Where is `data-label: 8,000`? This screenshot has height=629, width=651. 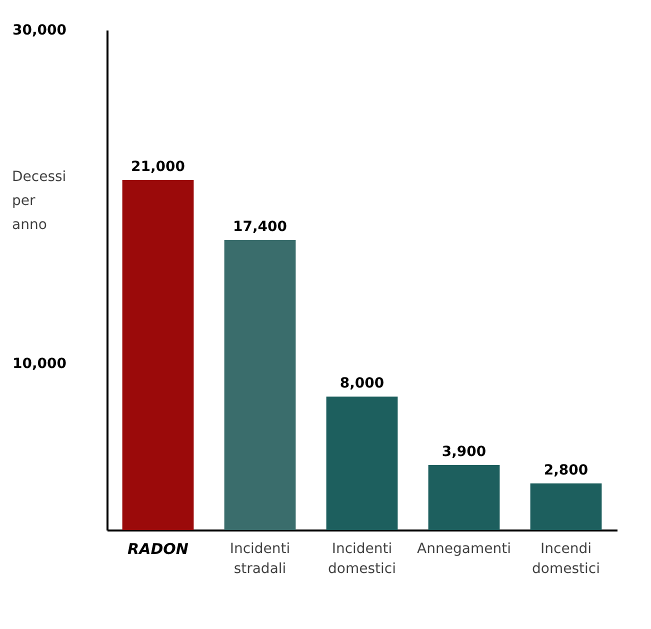 data-label: 8,000 is located at coordinates (362, 384).